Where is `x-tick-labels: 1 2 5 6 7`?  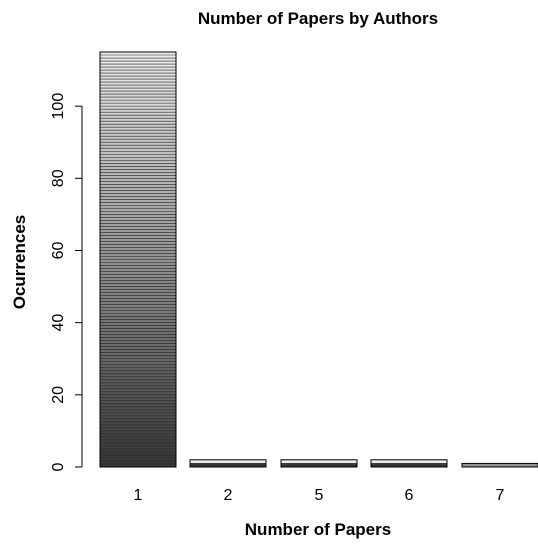 x-tick-labels: 1 2 5 6 7 is located at coordinates (319, 495).